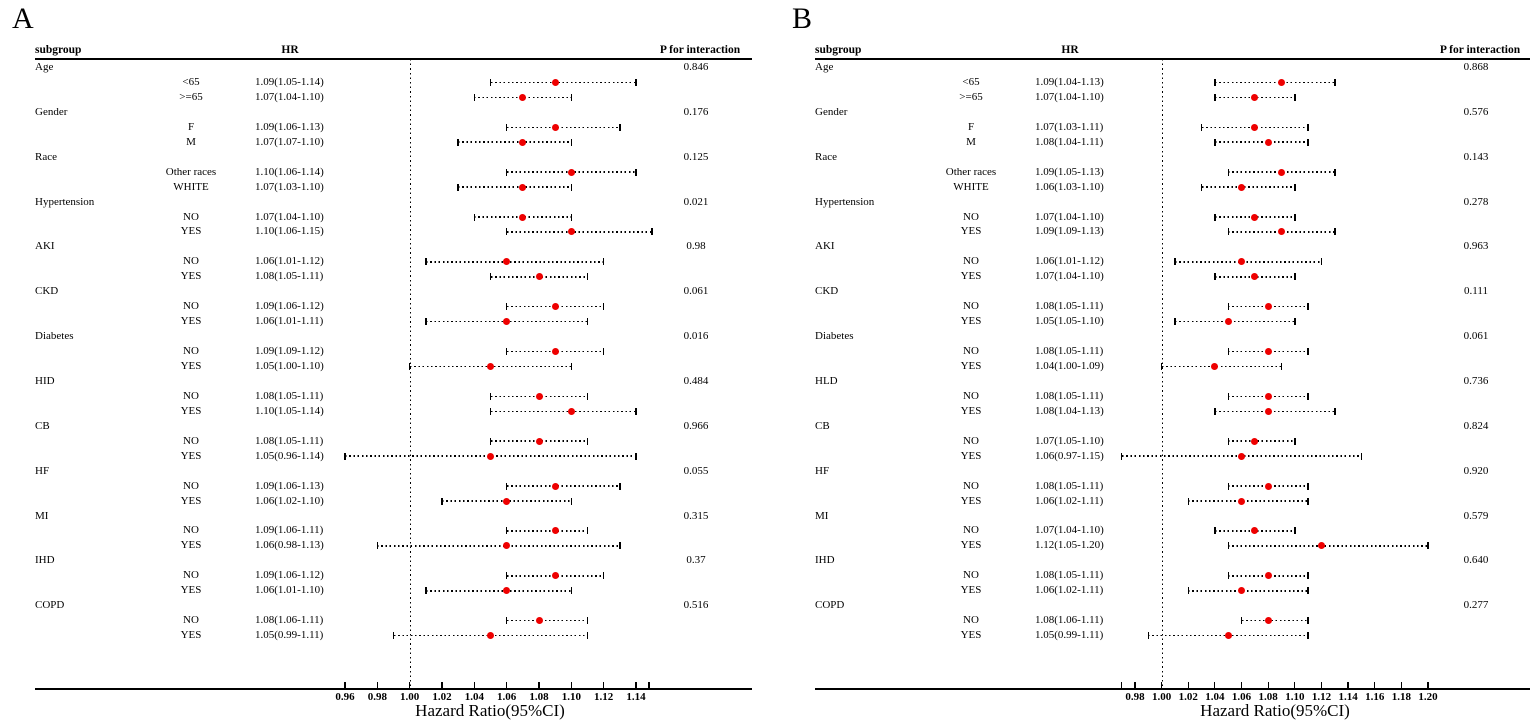 This screenshot has width=1535, height=722. What do you see at coordinates (696, 156) in the screenshot?
I see `p-interaction-value: 0.125` at bounding box center [696, 156].